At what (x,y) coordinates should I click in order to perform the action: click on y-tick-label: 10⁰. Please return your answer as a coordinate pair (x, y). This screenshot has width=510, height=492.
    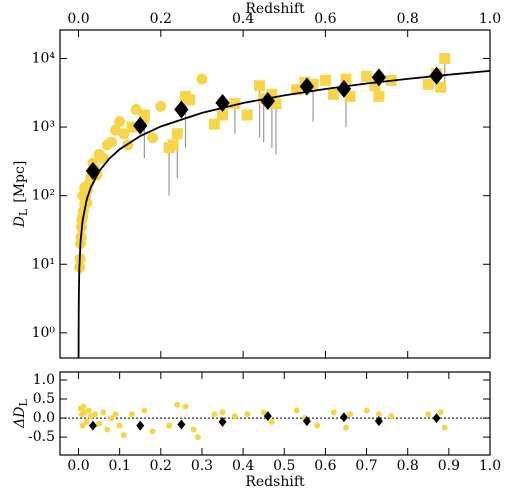
    Looking at the image, I should click on (44, 333).